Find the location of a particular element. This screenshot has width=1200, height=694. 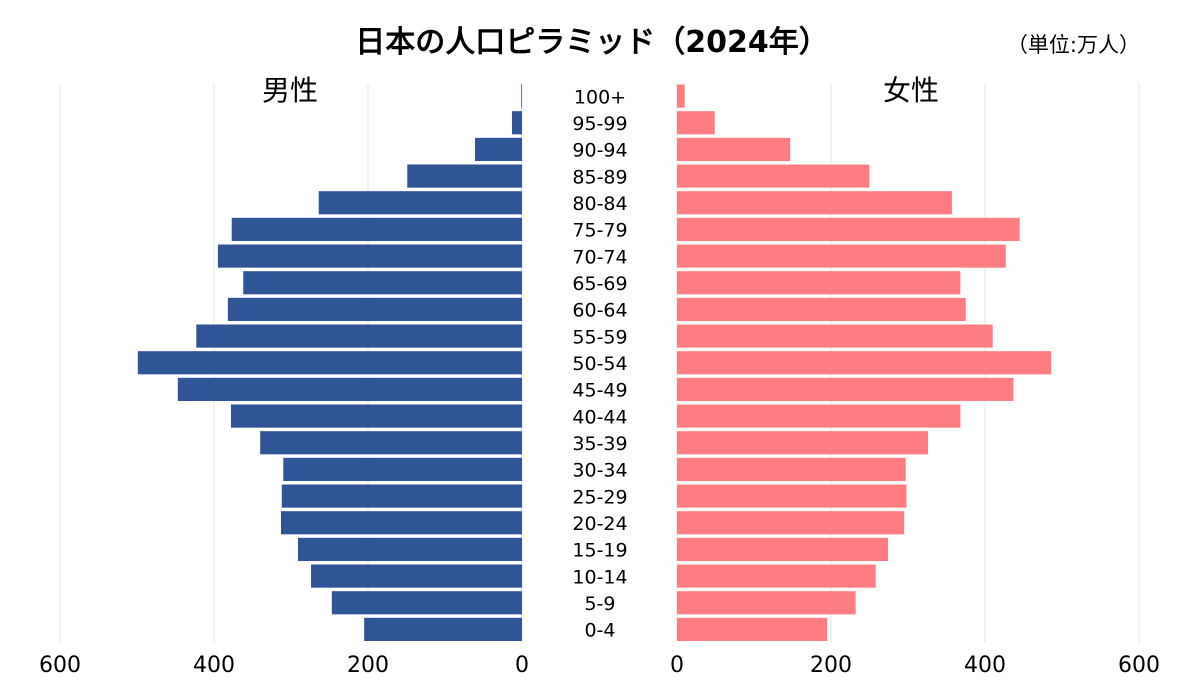

age-label: 70-74 is located at coordinates (599, 257).